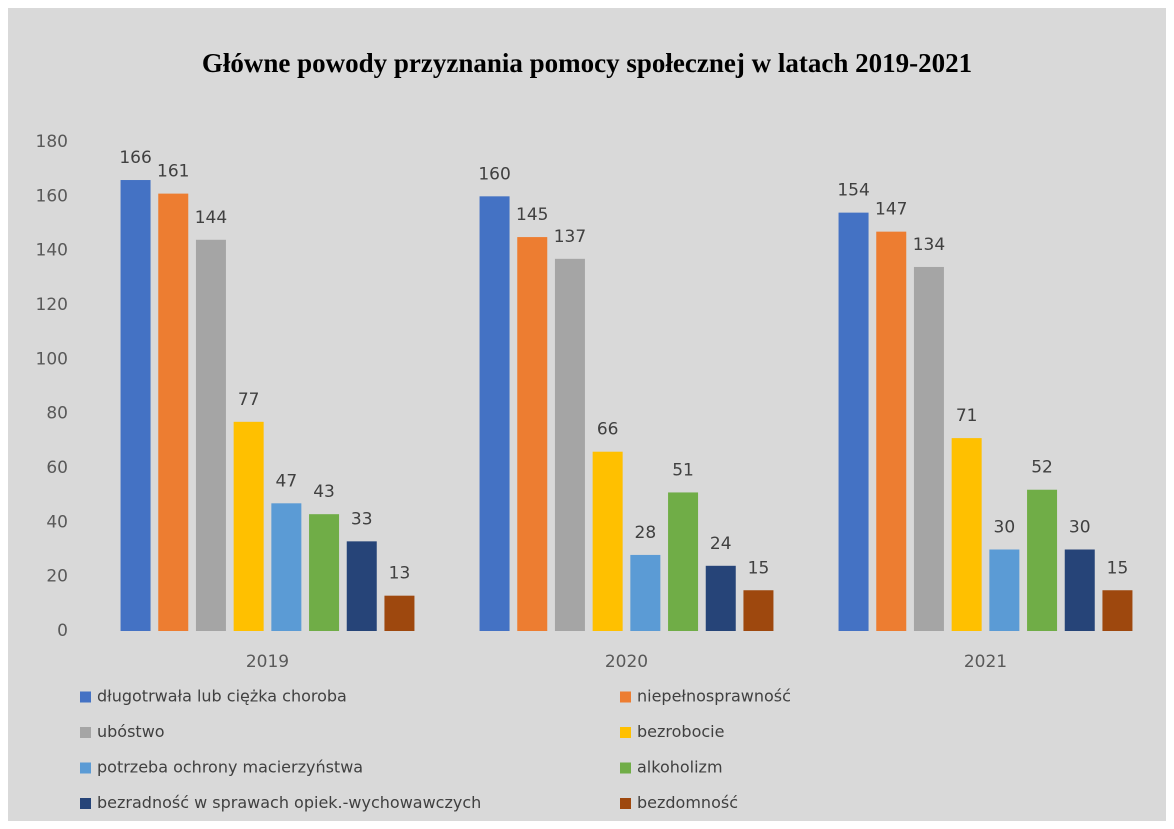 The image size is (1174, 829). Describe the element at coordinates (687, 802) in the screenshot. I see `legend-label: bezdomność` at that location.